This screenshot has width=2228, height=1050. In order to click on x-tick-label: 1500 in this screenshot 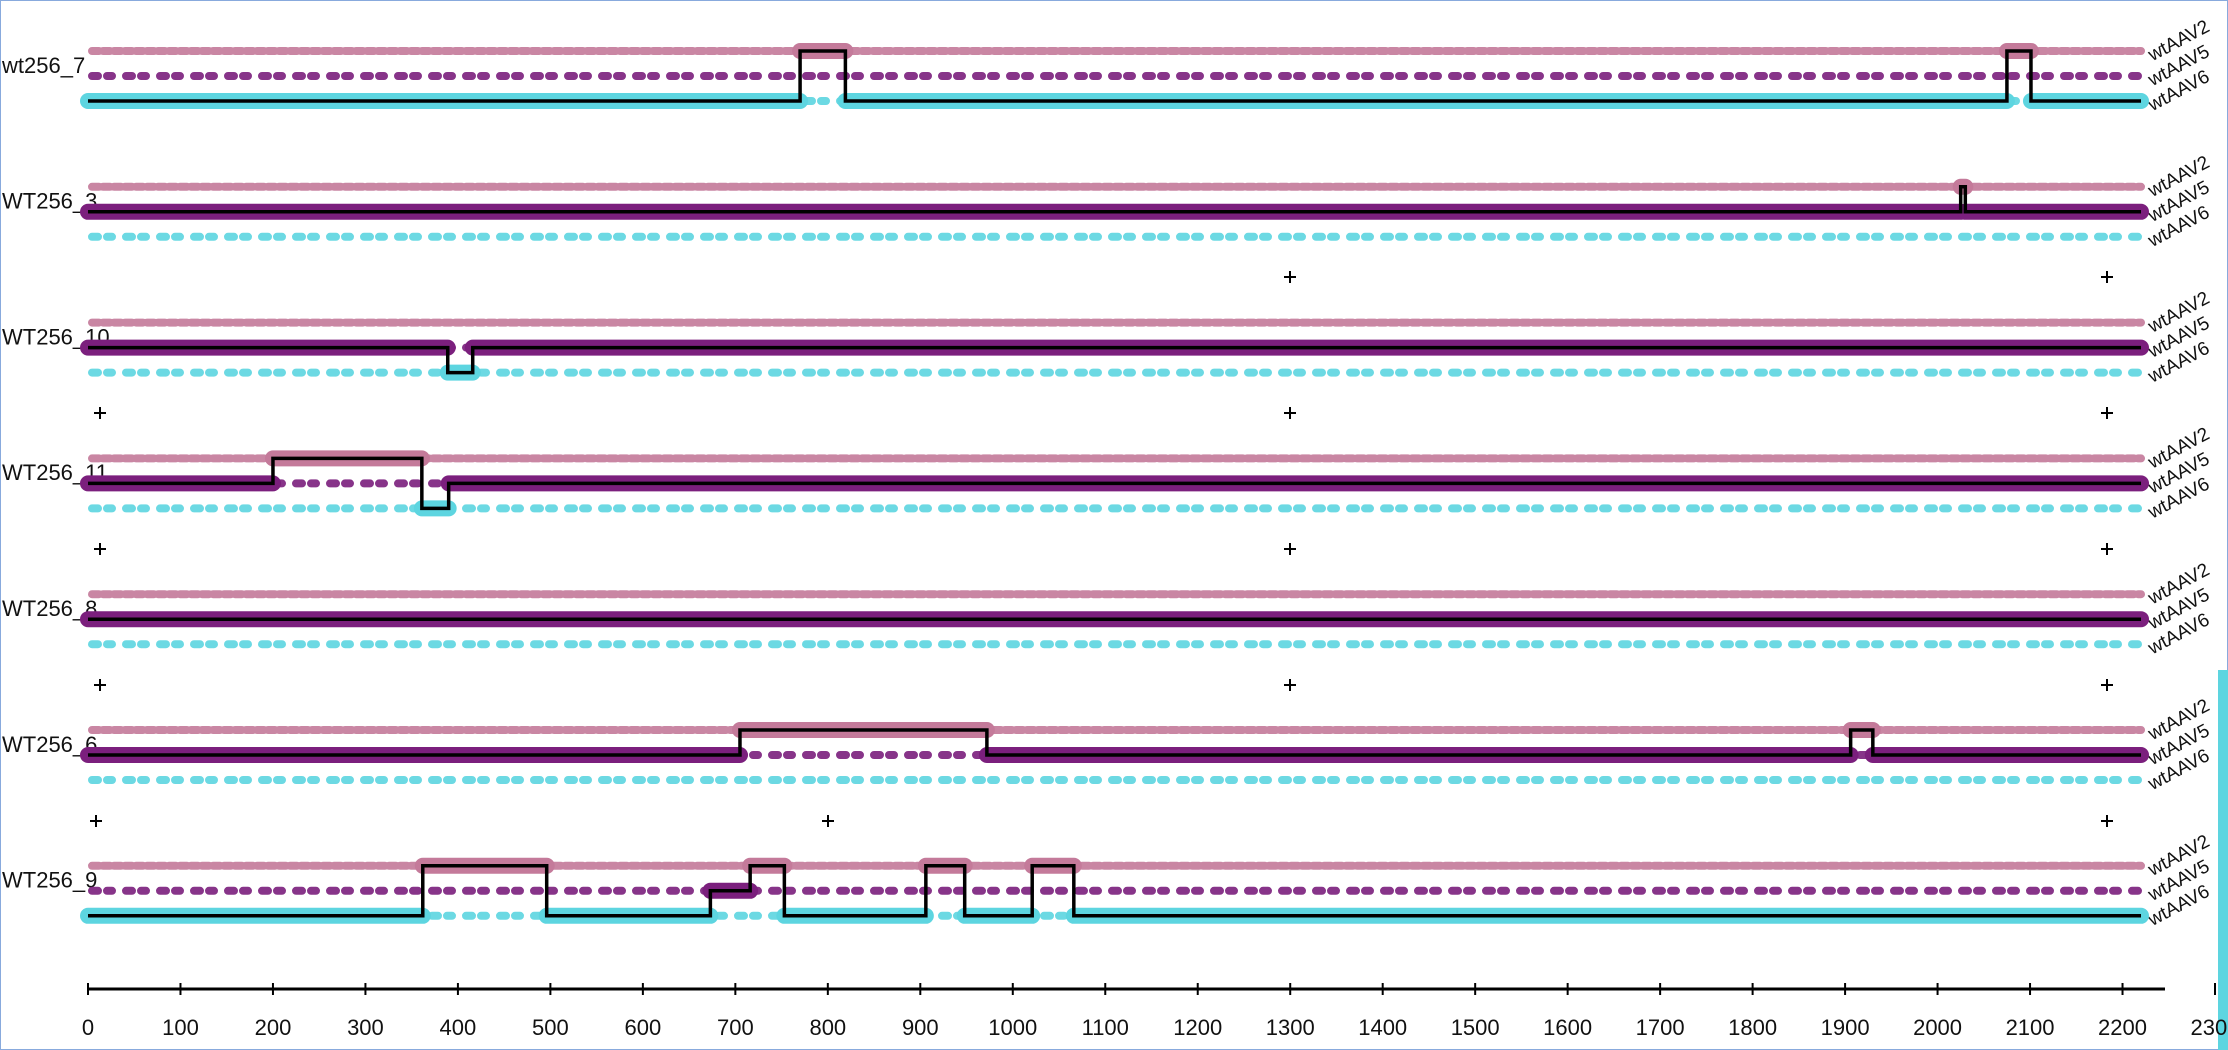, I will do `click(1475, 1027)`.